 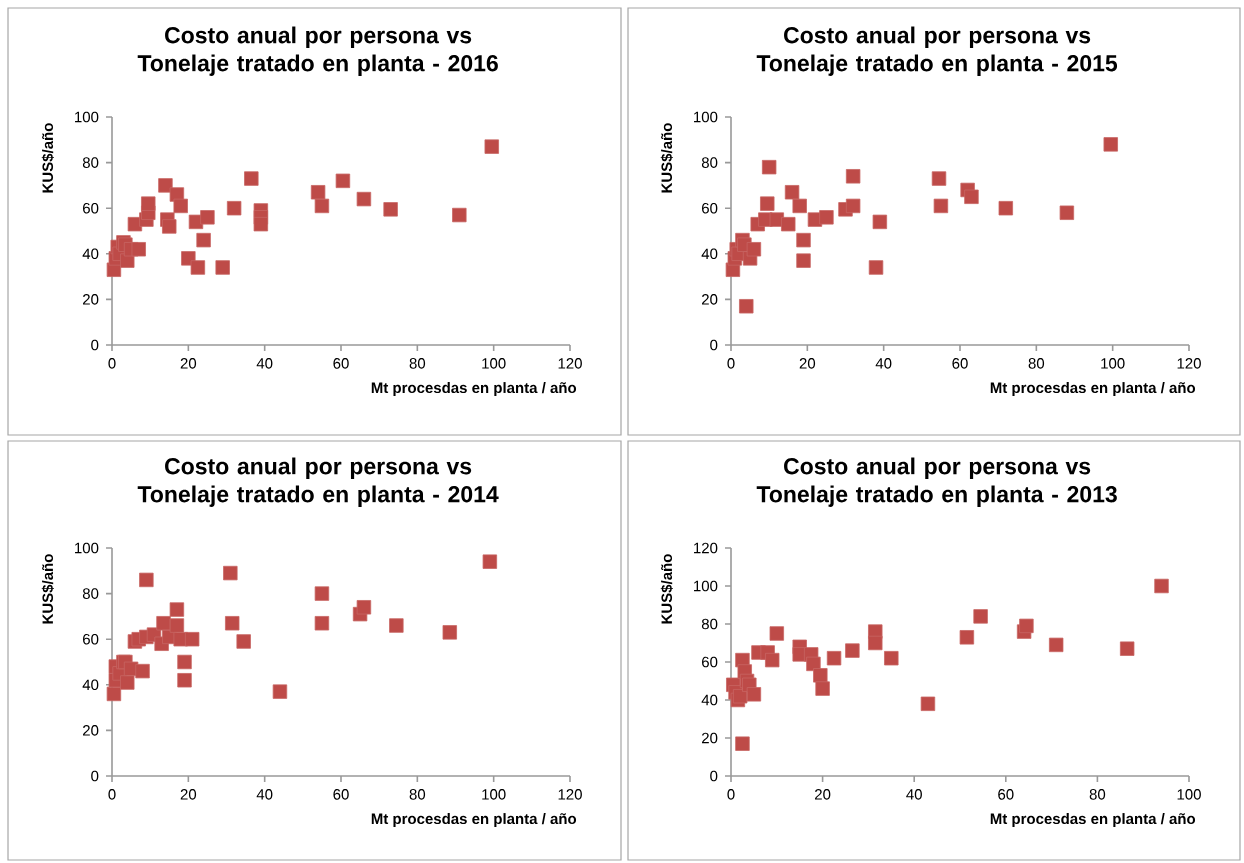 What do you see at coordinates (570, 363) in the screenshot?
I see `x-tick-label: 120` at bounding box center [570, 363].